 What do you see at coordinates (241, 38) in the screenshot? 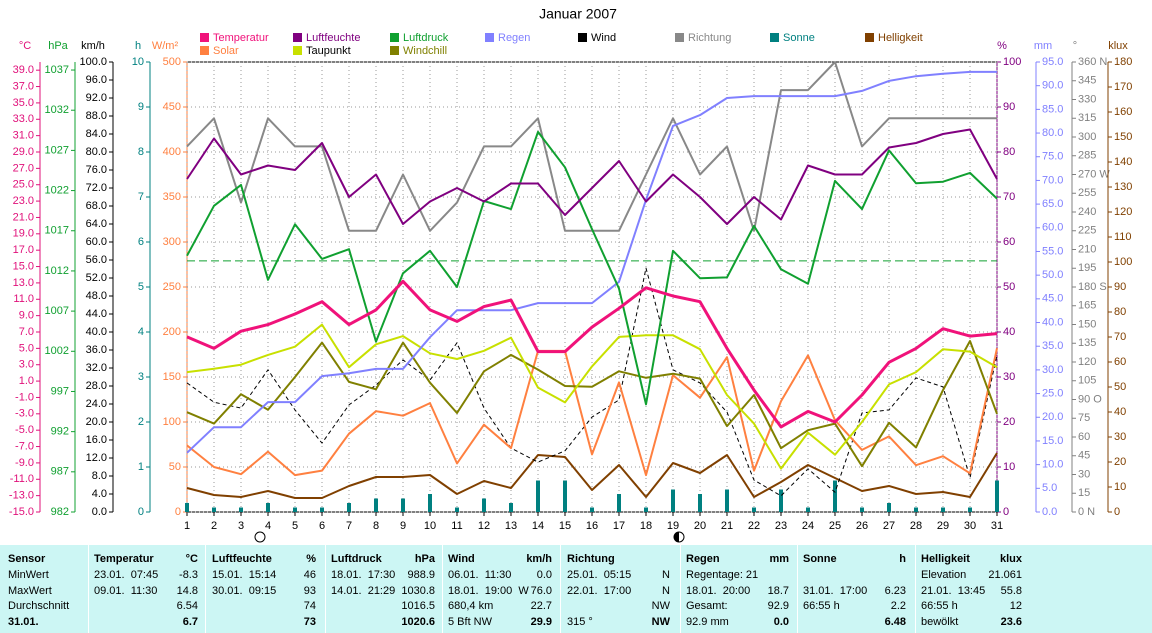
I see `legend-label: Temperatur` at bounding box center [241, 38].